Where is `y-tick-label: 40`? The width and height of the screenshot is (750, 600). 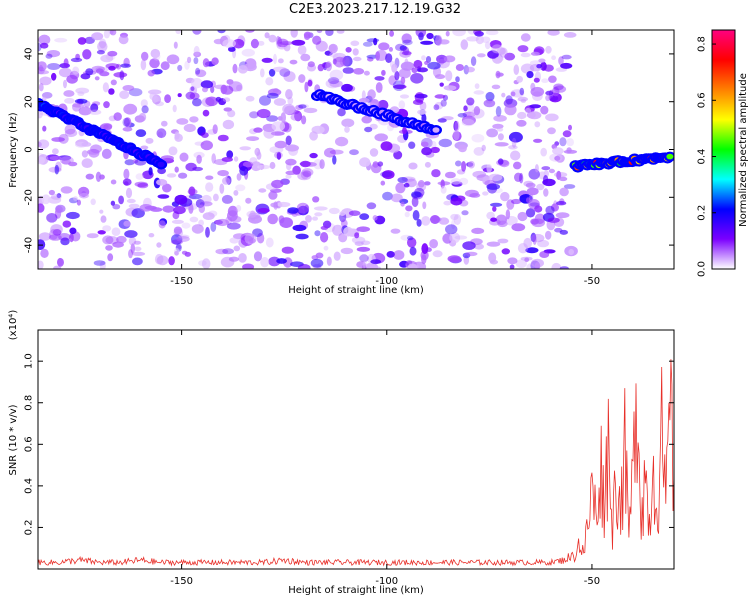
y-tick-label: 40 is located at coordinates (29, 54).